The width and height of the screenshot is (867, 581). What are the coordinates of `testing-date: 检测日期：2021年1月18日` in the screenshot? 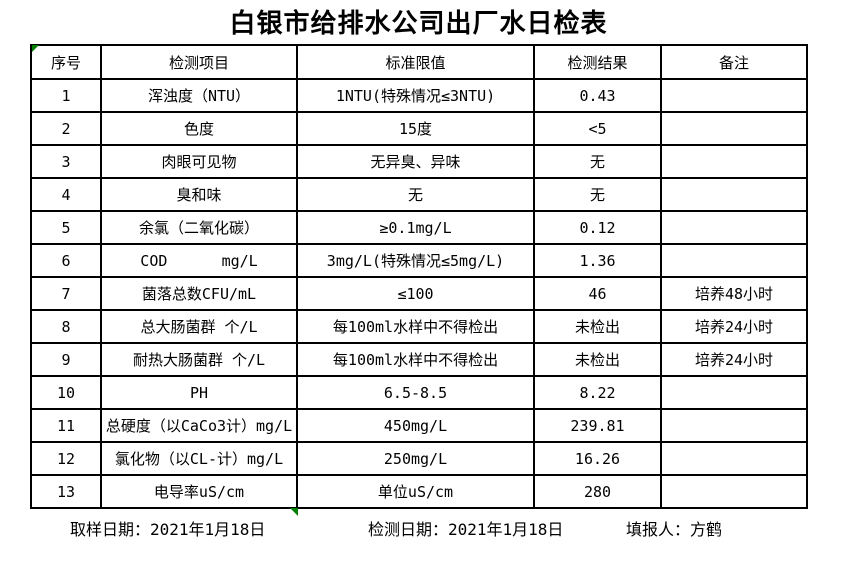 It's located at (466, 529).